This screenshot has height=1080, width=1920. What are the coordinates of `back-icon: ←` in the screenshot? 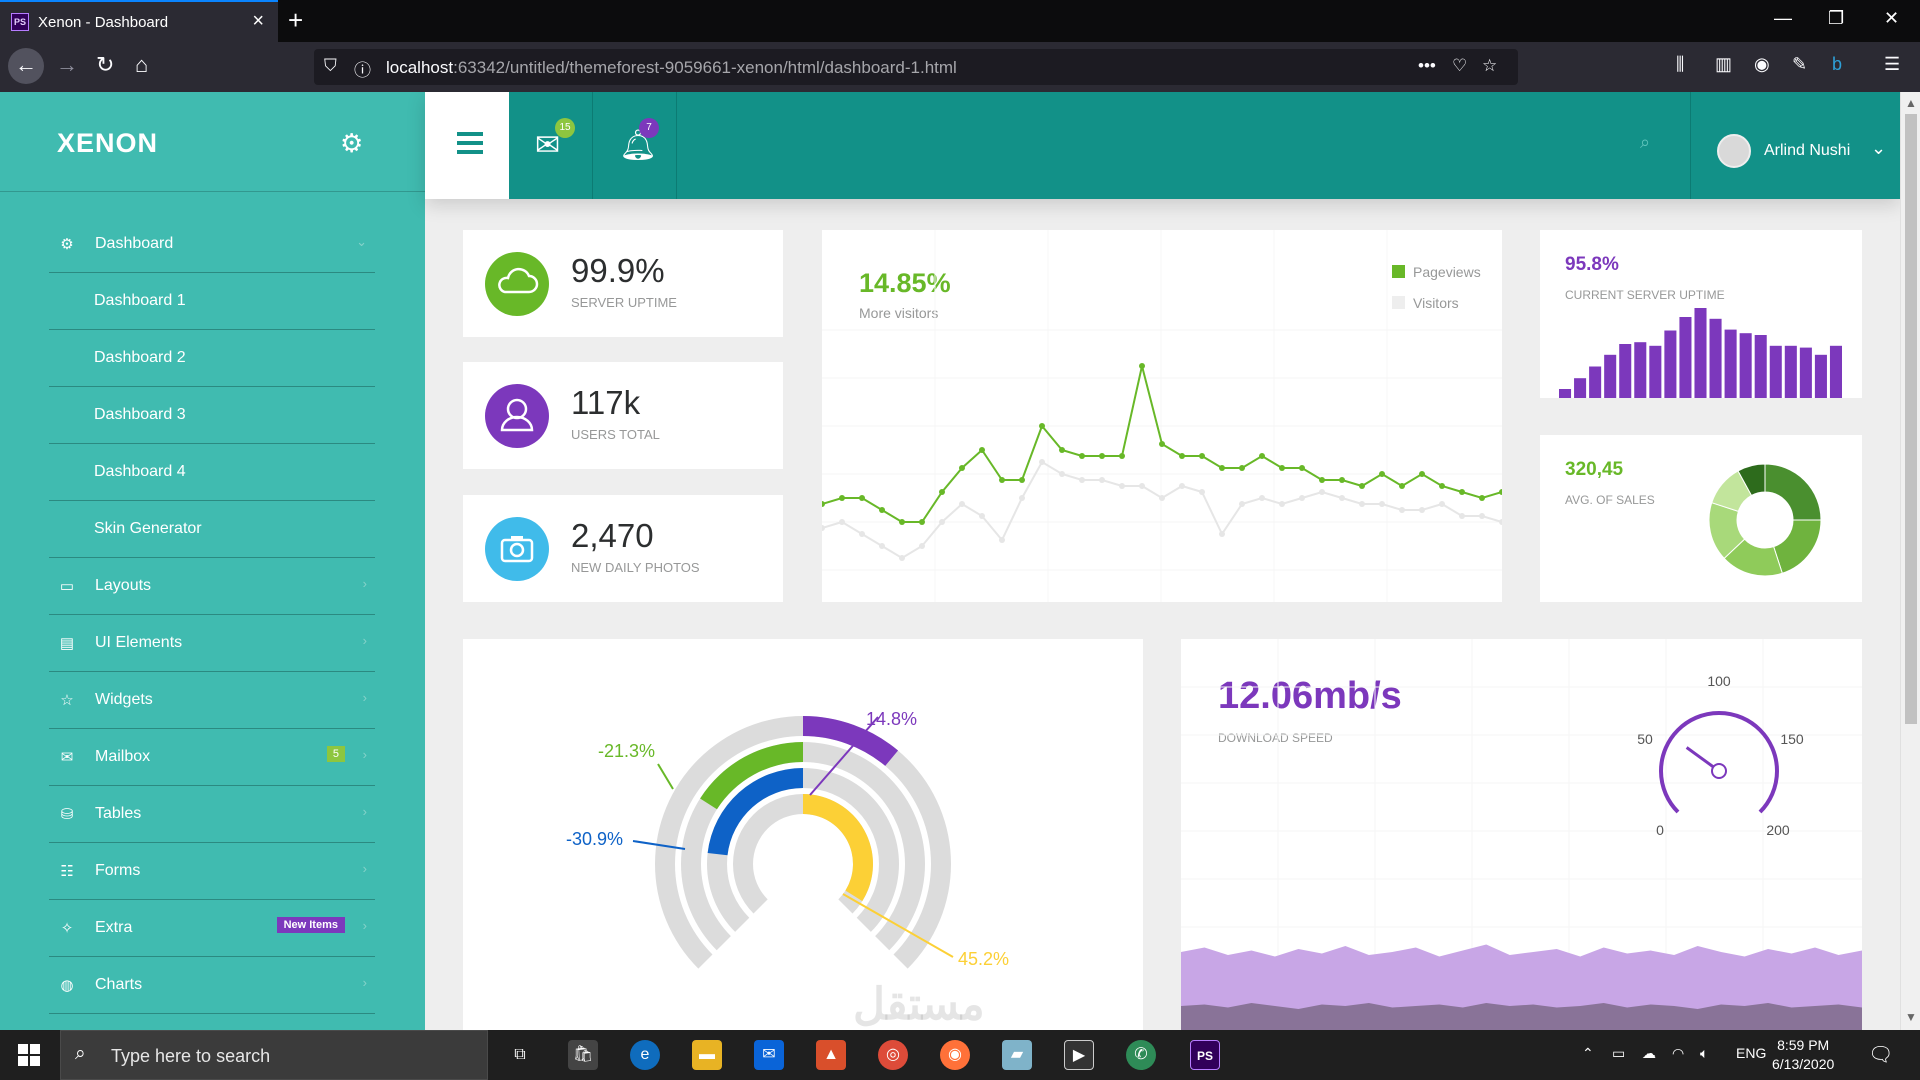 It's located at (26, 66).